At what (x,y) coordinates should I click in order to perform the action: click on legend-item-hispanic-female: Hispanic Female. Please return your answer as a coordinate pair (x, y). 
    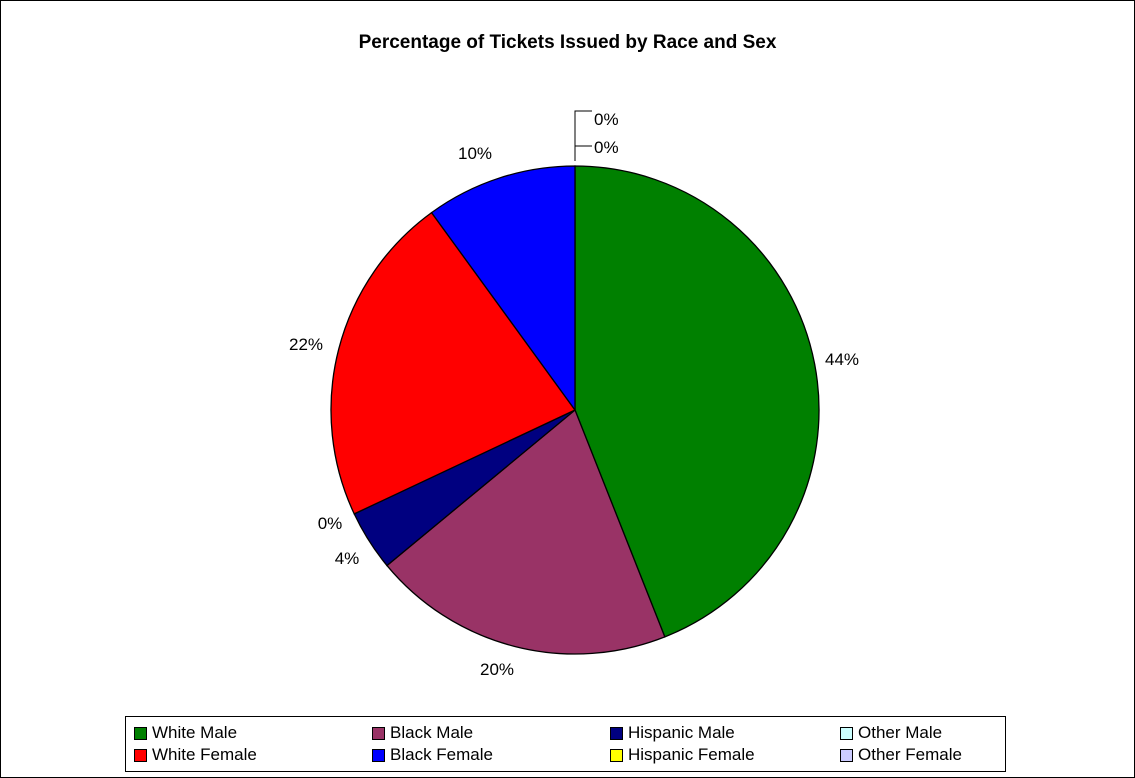
    Looking at the image, I should click on (682, 755).